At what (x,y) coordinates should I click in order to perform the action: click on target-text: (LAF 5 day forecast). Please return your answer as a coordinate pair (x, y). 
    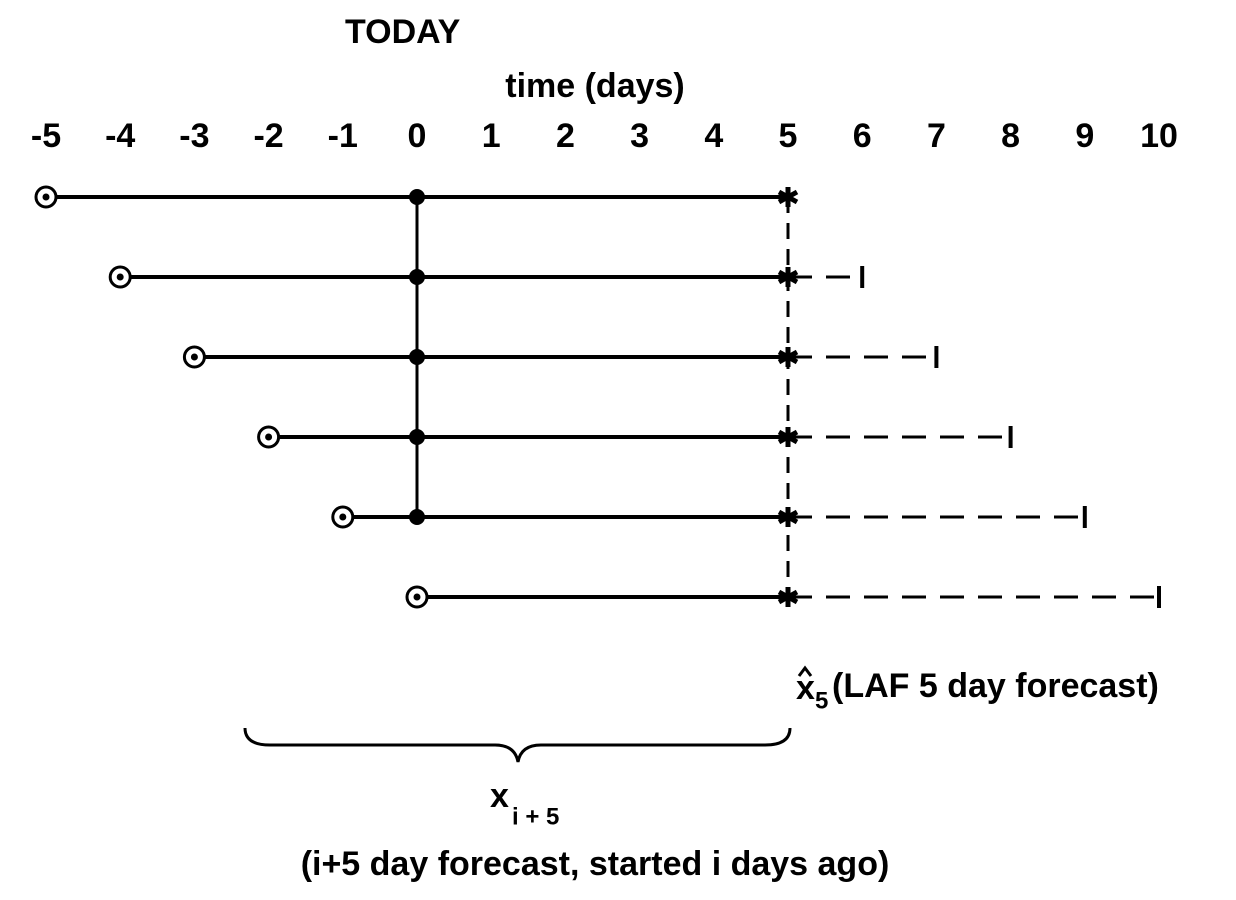
    Looking at the image, I should click on (995, 686).